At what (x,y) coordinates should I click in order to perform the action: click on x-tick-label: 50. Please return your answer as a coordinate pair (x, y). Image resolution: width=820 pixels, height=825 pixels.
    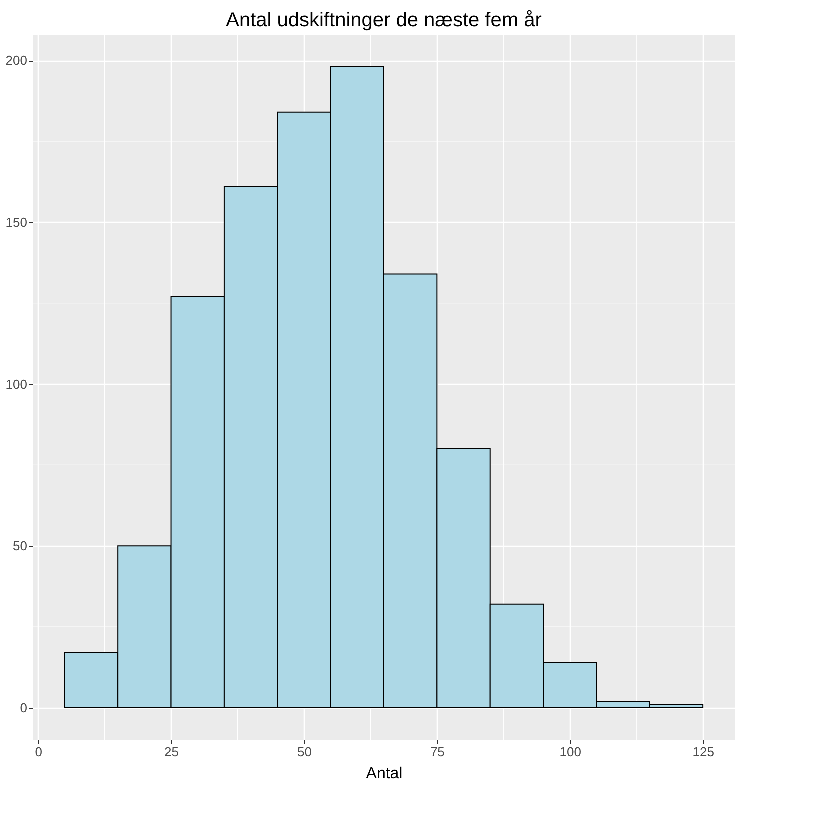
    Looking at the image, I should click on (304, 752).